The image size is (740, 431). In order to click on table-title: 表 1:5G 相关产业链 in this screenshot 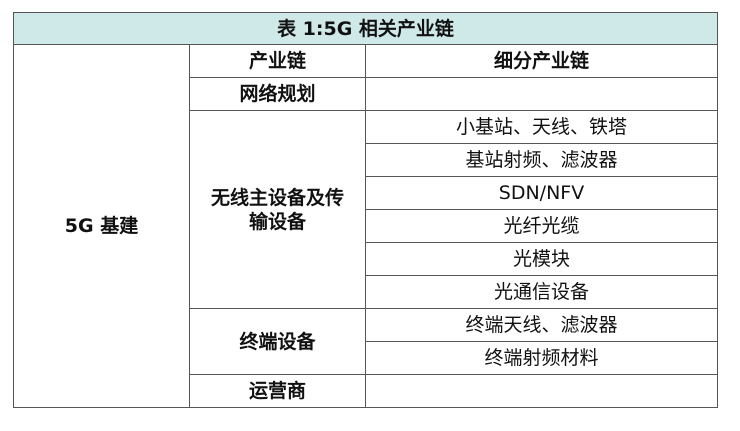, I will do `click(365, 28)`.